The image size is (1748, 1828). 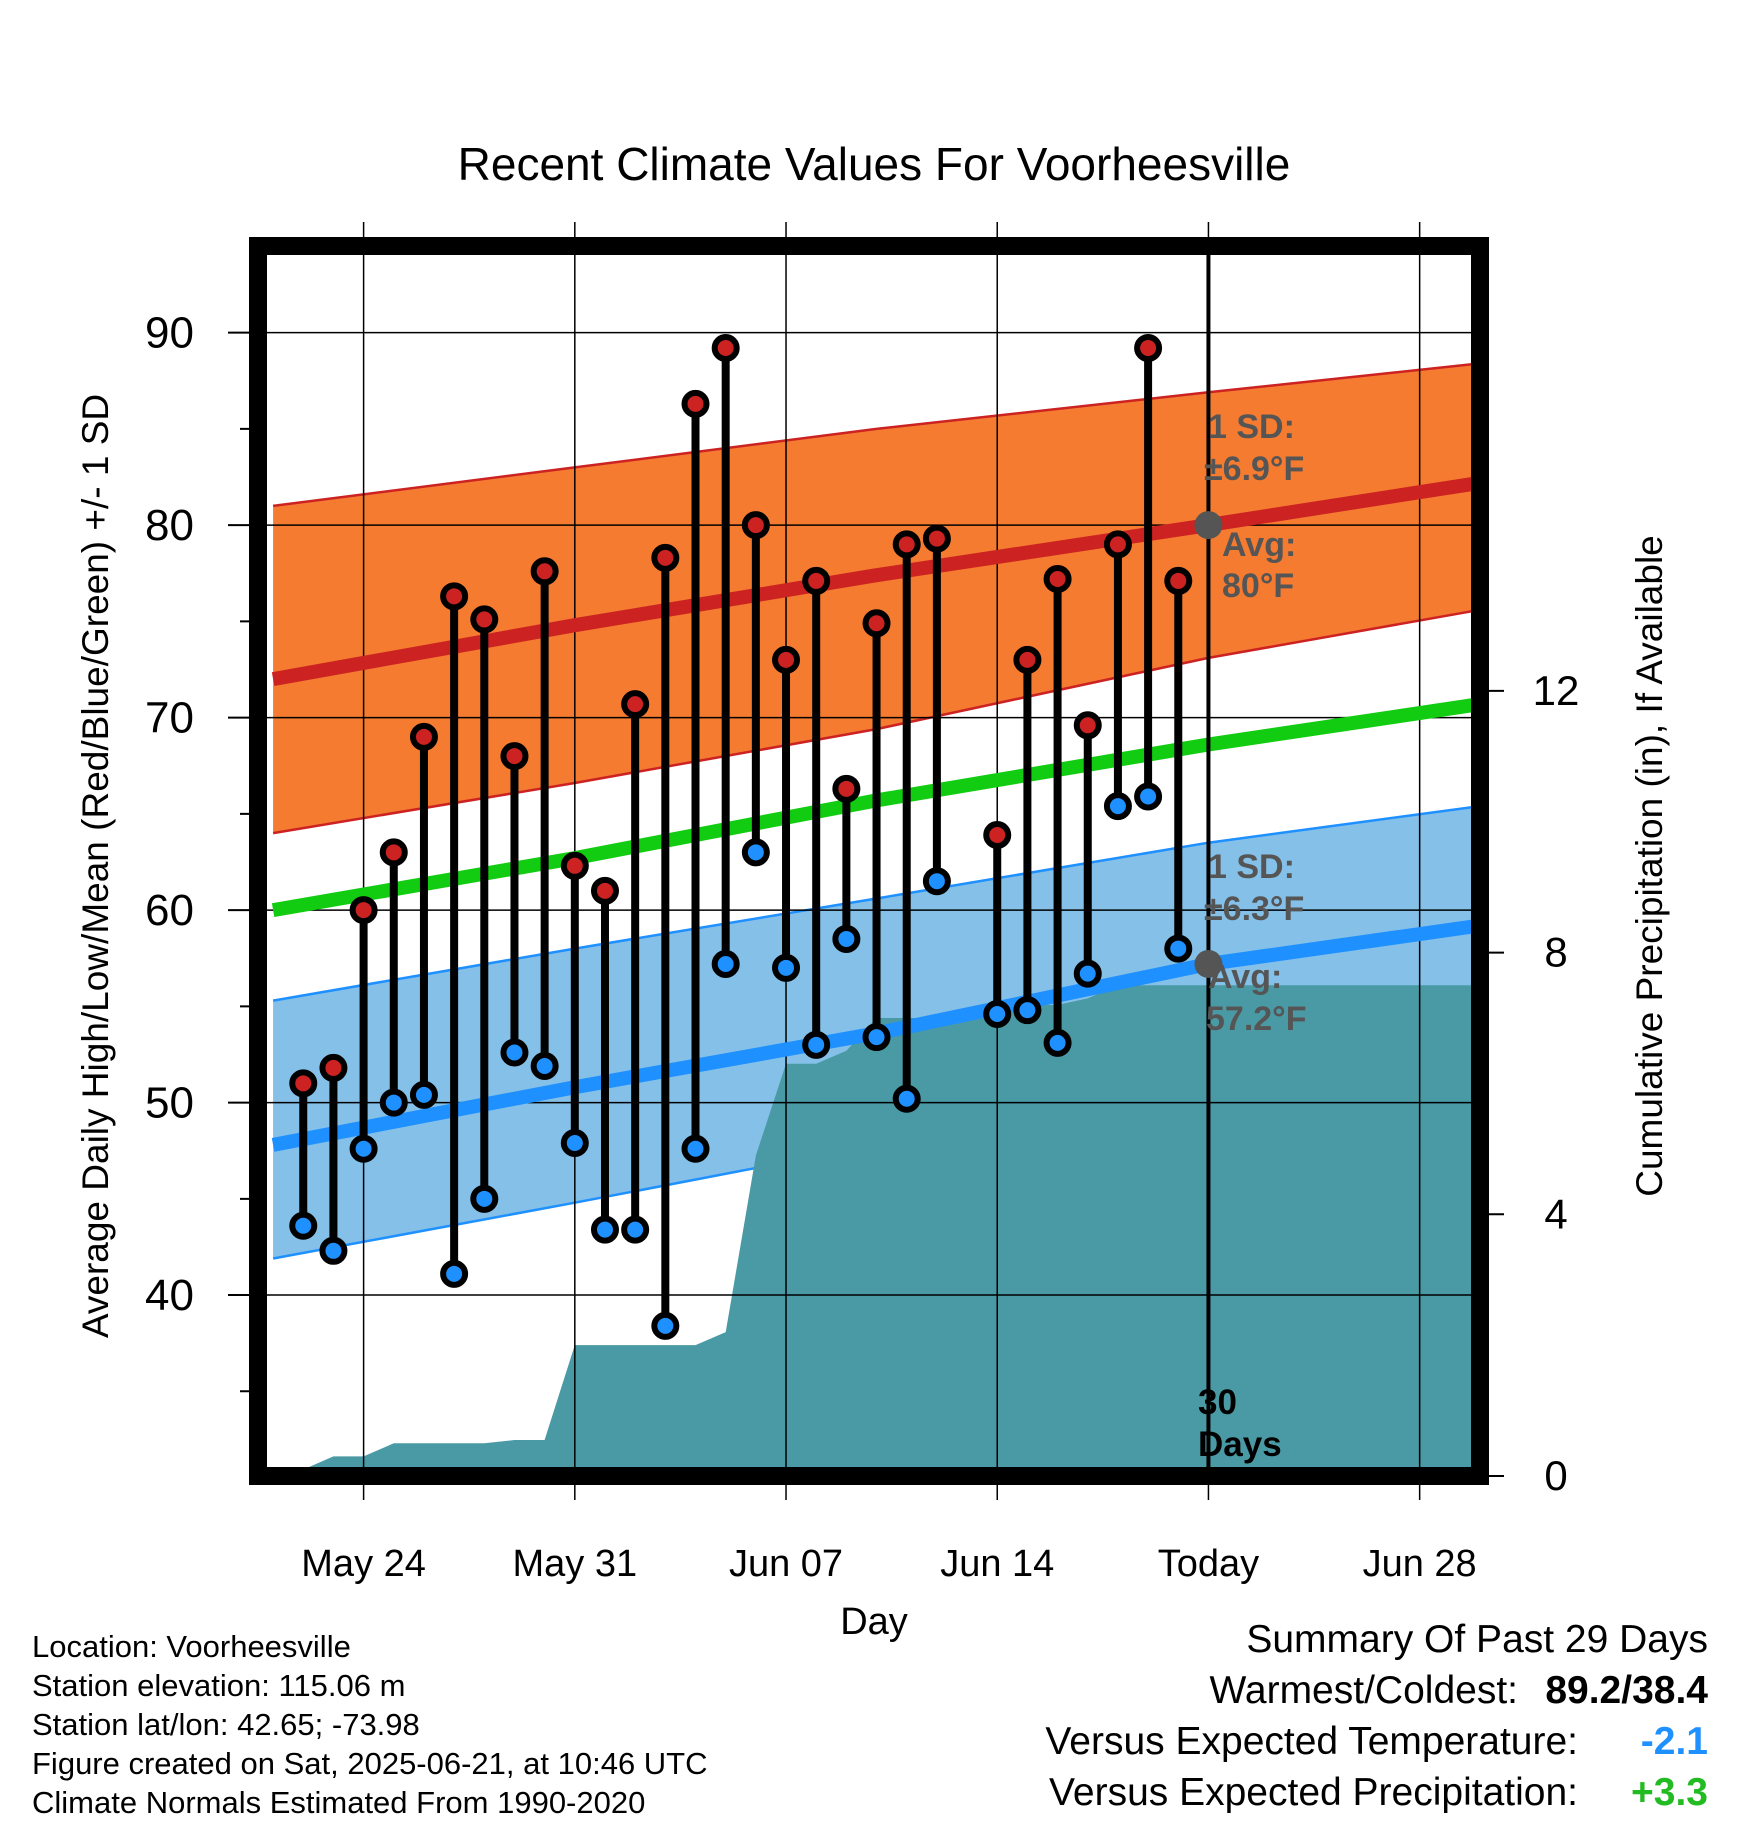 I want to click on high-sd-upper-line, so click(x=876, y=435).